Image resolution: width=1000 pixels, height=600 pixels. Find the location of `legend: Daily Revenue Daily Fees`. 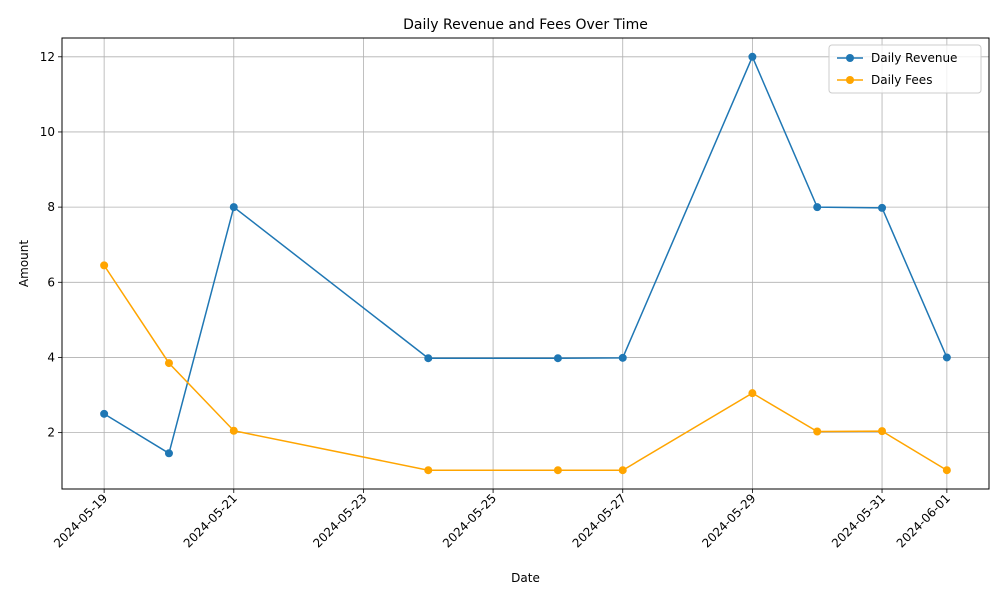

legend: Daily Revenue Daily Fees is located at coordinates (905, 69).